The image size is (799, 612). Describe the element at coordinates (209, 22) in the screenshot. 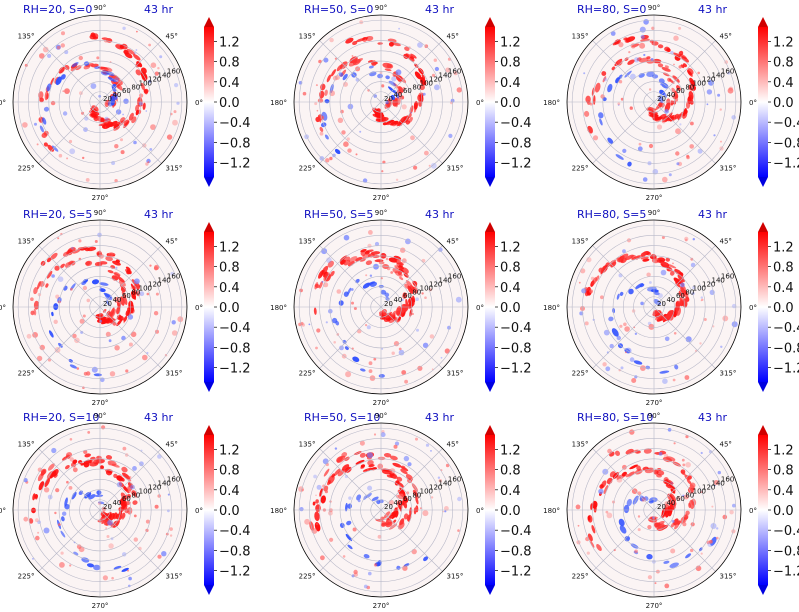

I see `colorbar-max-extend` at that location.